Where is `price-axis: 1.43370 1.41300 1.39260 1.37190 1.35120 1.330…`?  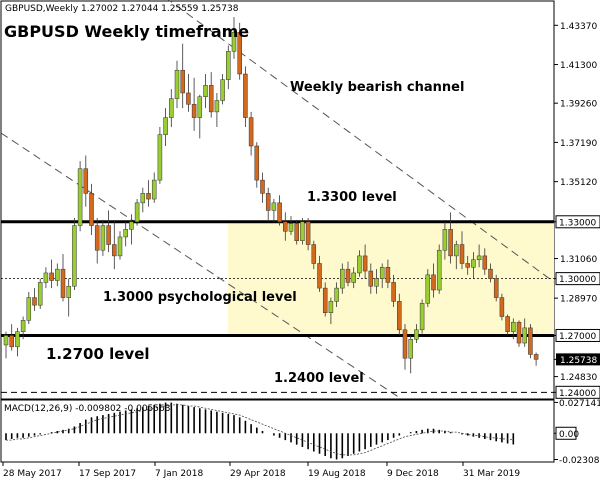
price-axis: 1.43370 1.41300 1.39260 1.37190 1.35120 1.330… is located at coordinates (577, 210).